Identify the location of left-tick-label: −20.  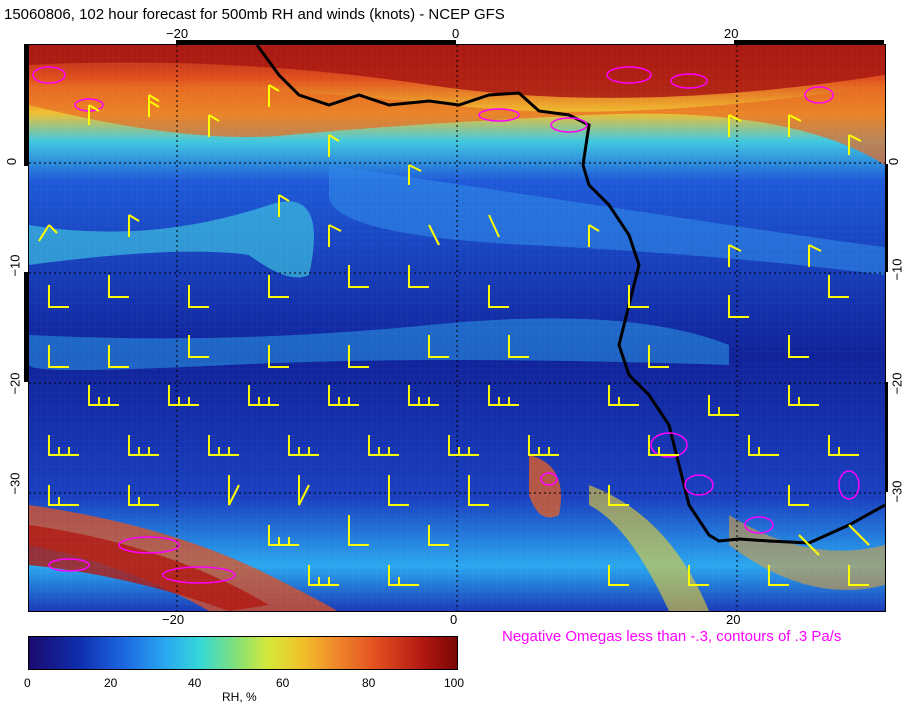
(15, 383).